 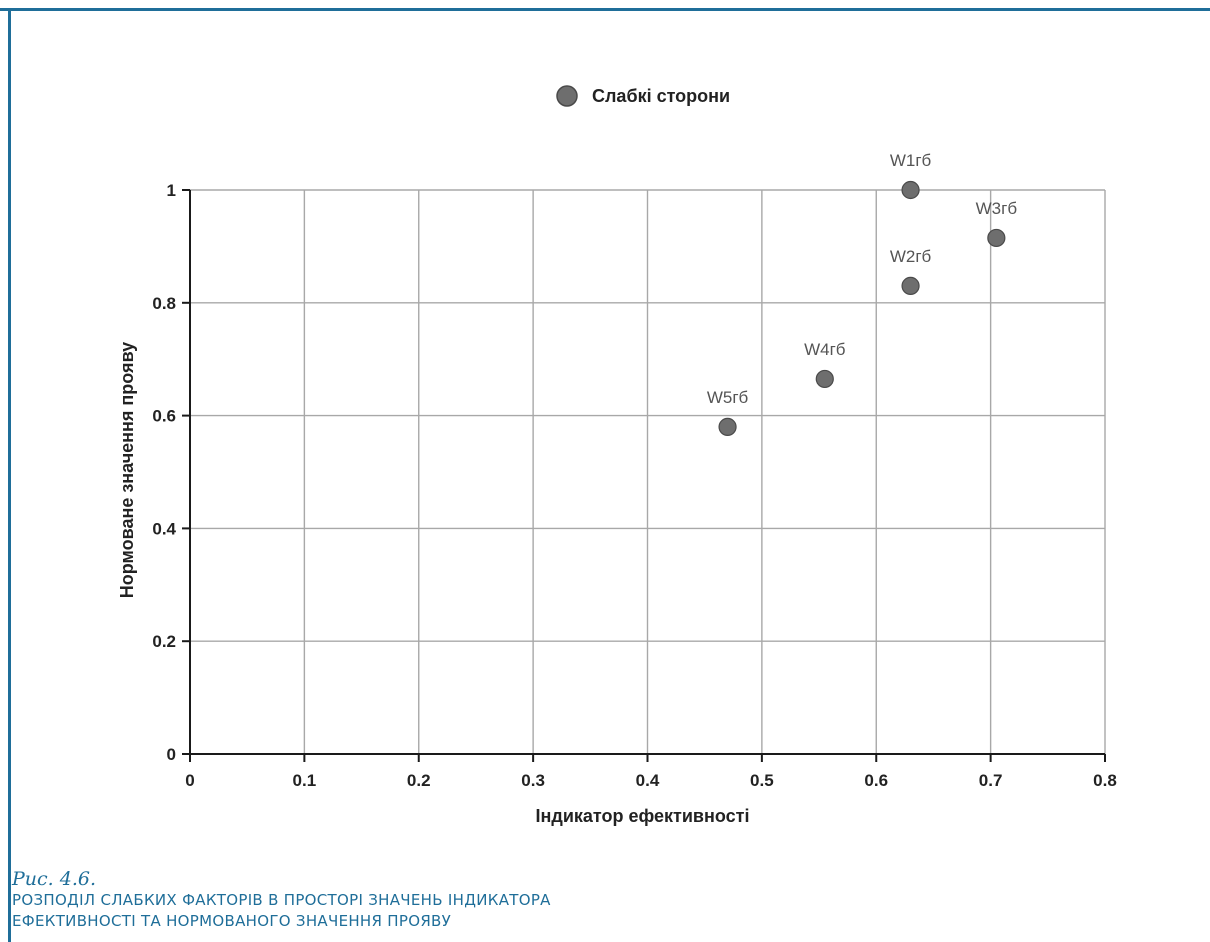 What do you see at coordinates (661, 96) in the screenshot?
I see `legend-label: Слабкі сторони` at bounding box center [661, 96].